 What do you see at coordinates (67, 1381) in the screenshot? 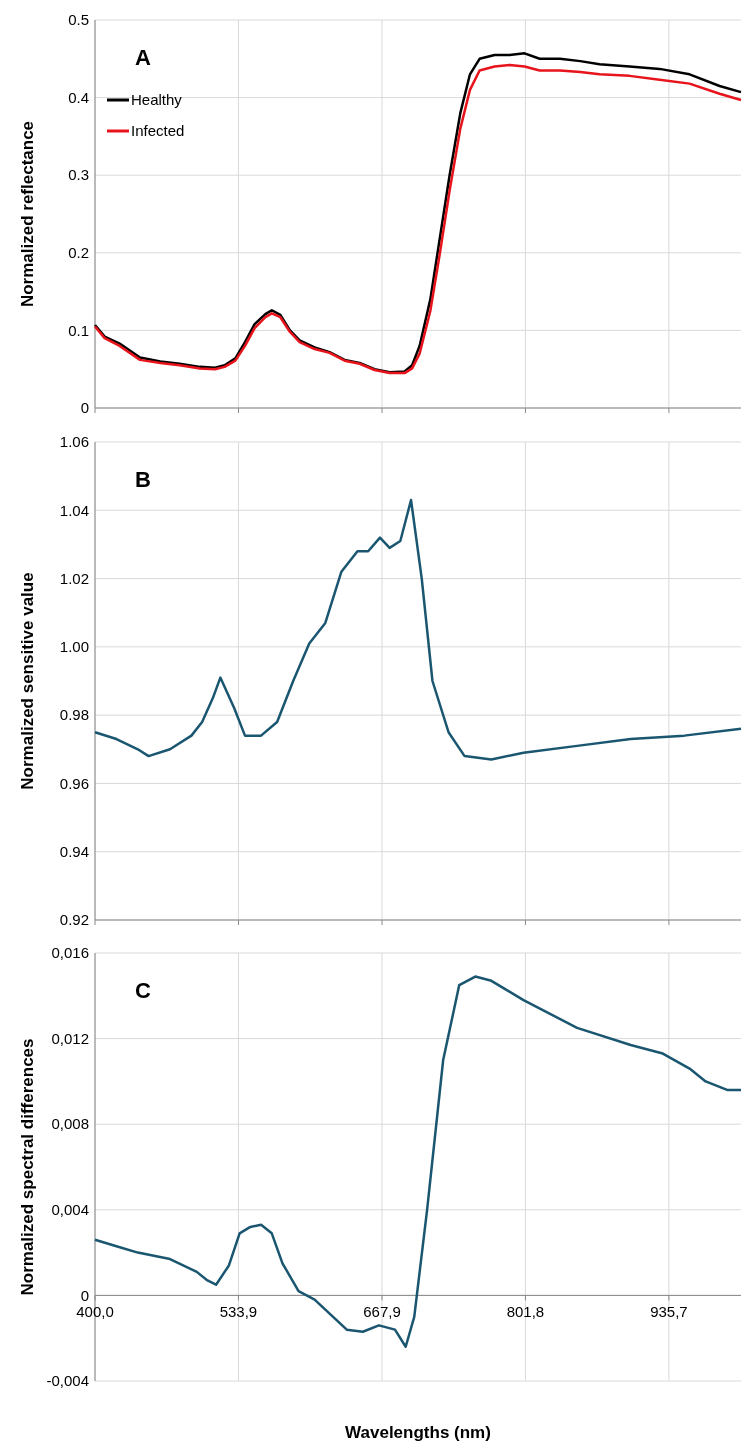
I see `y-tick-label: -0,004` at bounding box center [67, 1381].